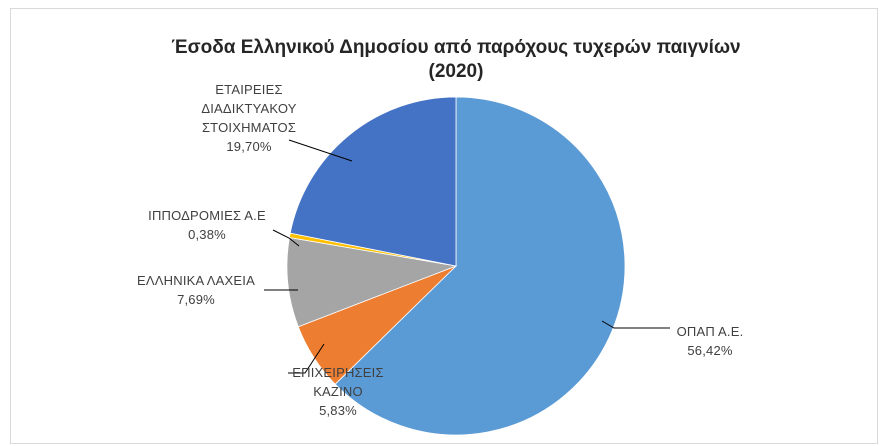 The height and width of the screenshot is (446, 890). What do you see at coordinates (710, 350) in the screenshot?
I see `slice-value-1: 56,42%` at bounding box center [710, 350].